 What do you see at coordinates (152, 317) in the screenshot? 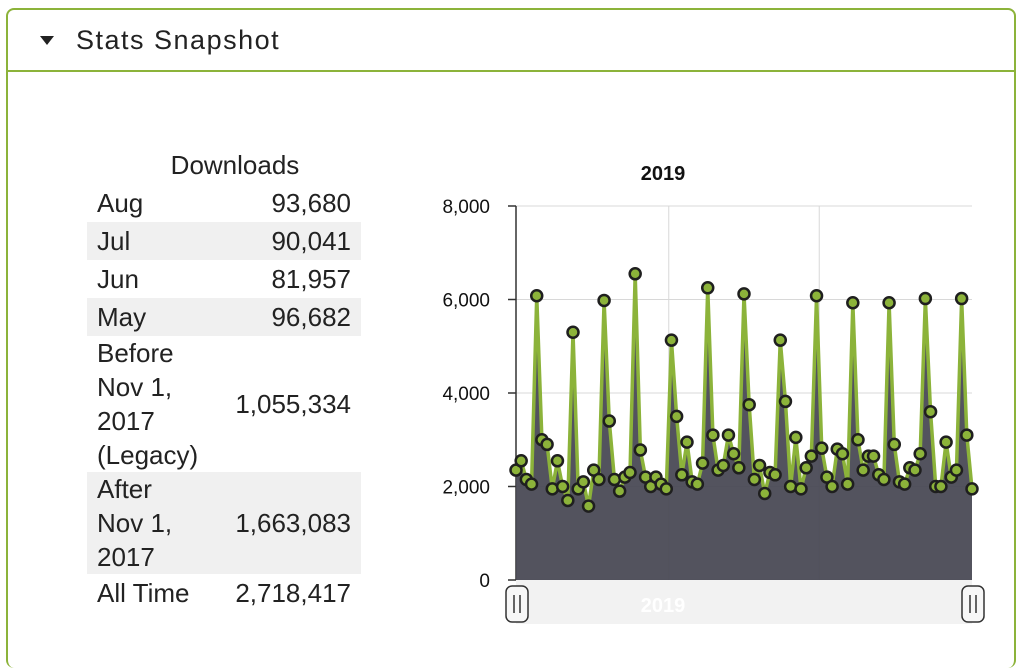
I see `row-label: May` at bounding box center [152, 317].